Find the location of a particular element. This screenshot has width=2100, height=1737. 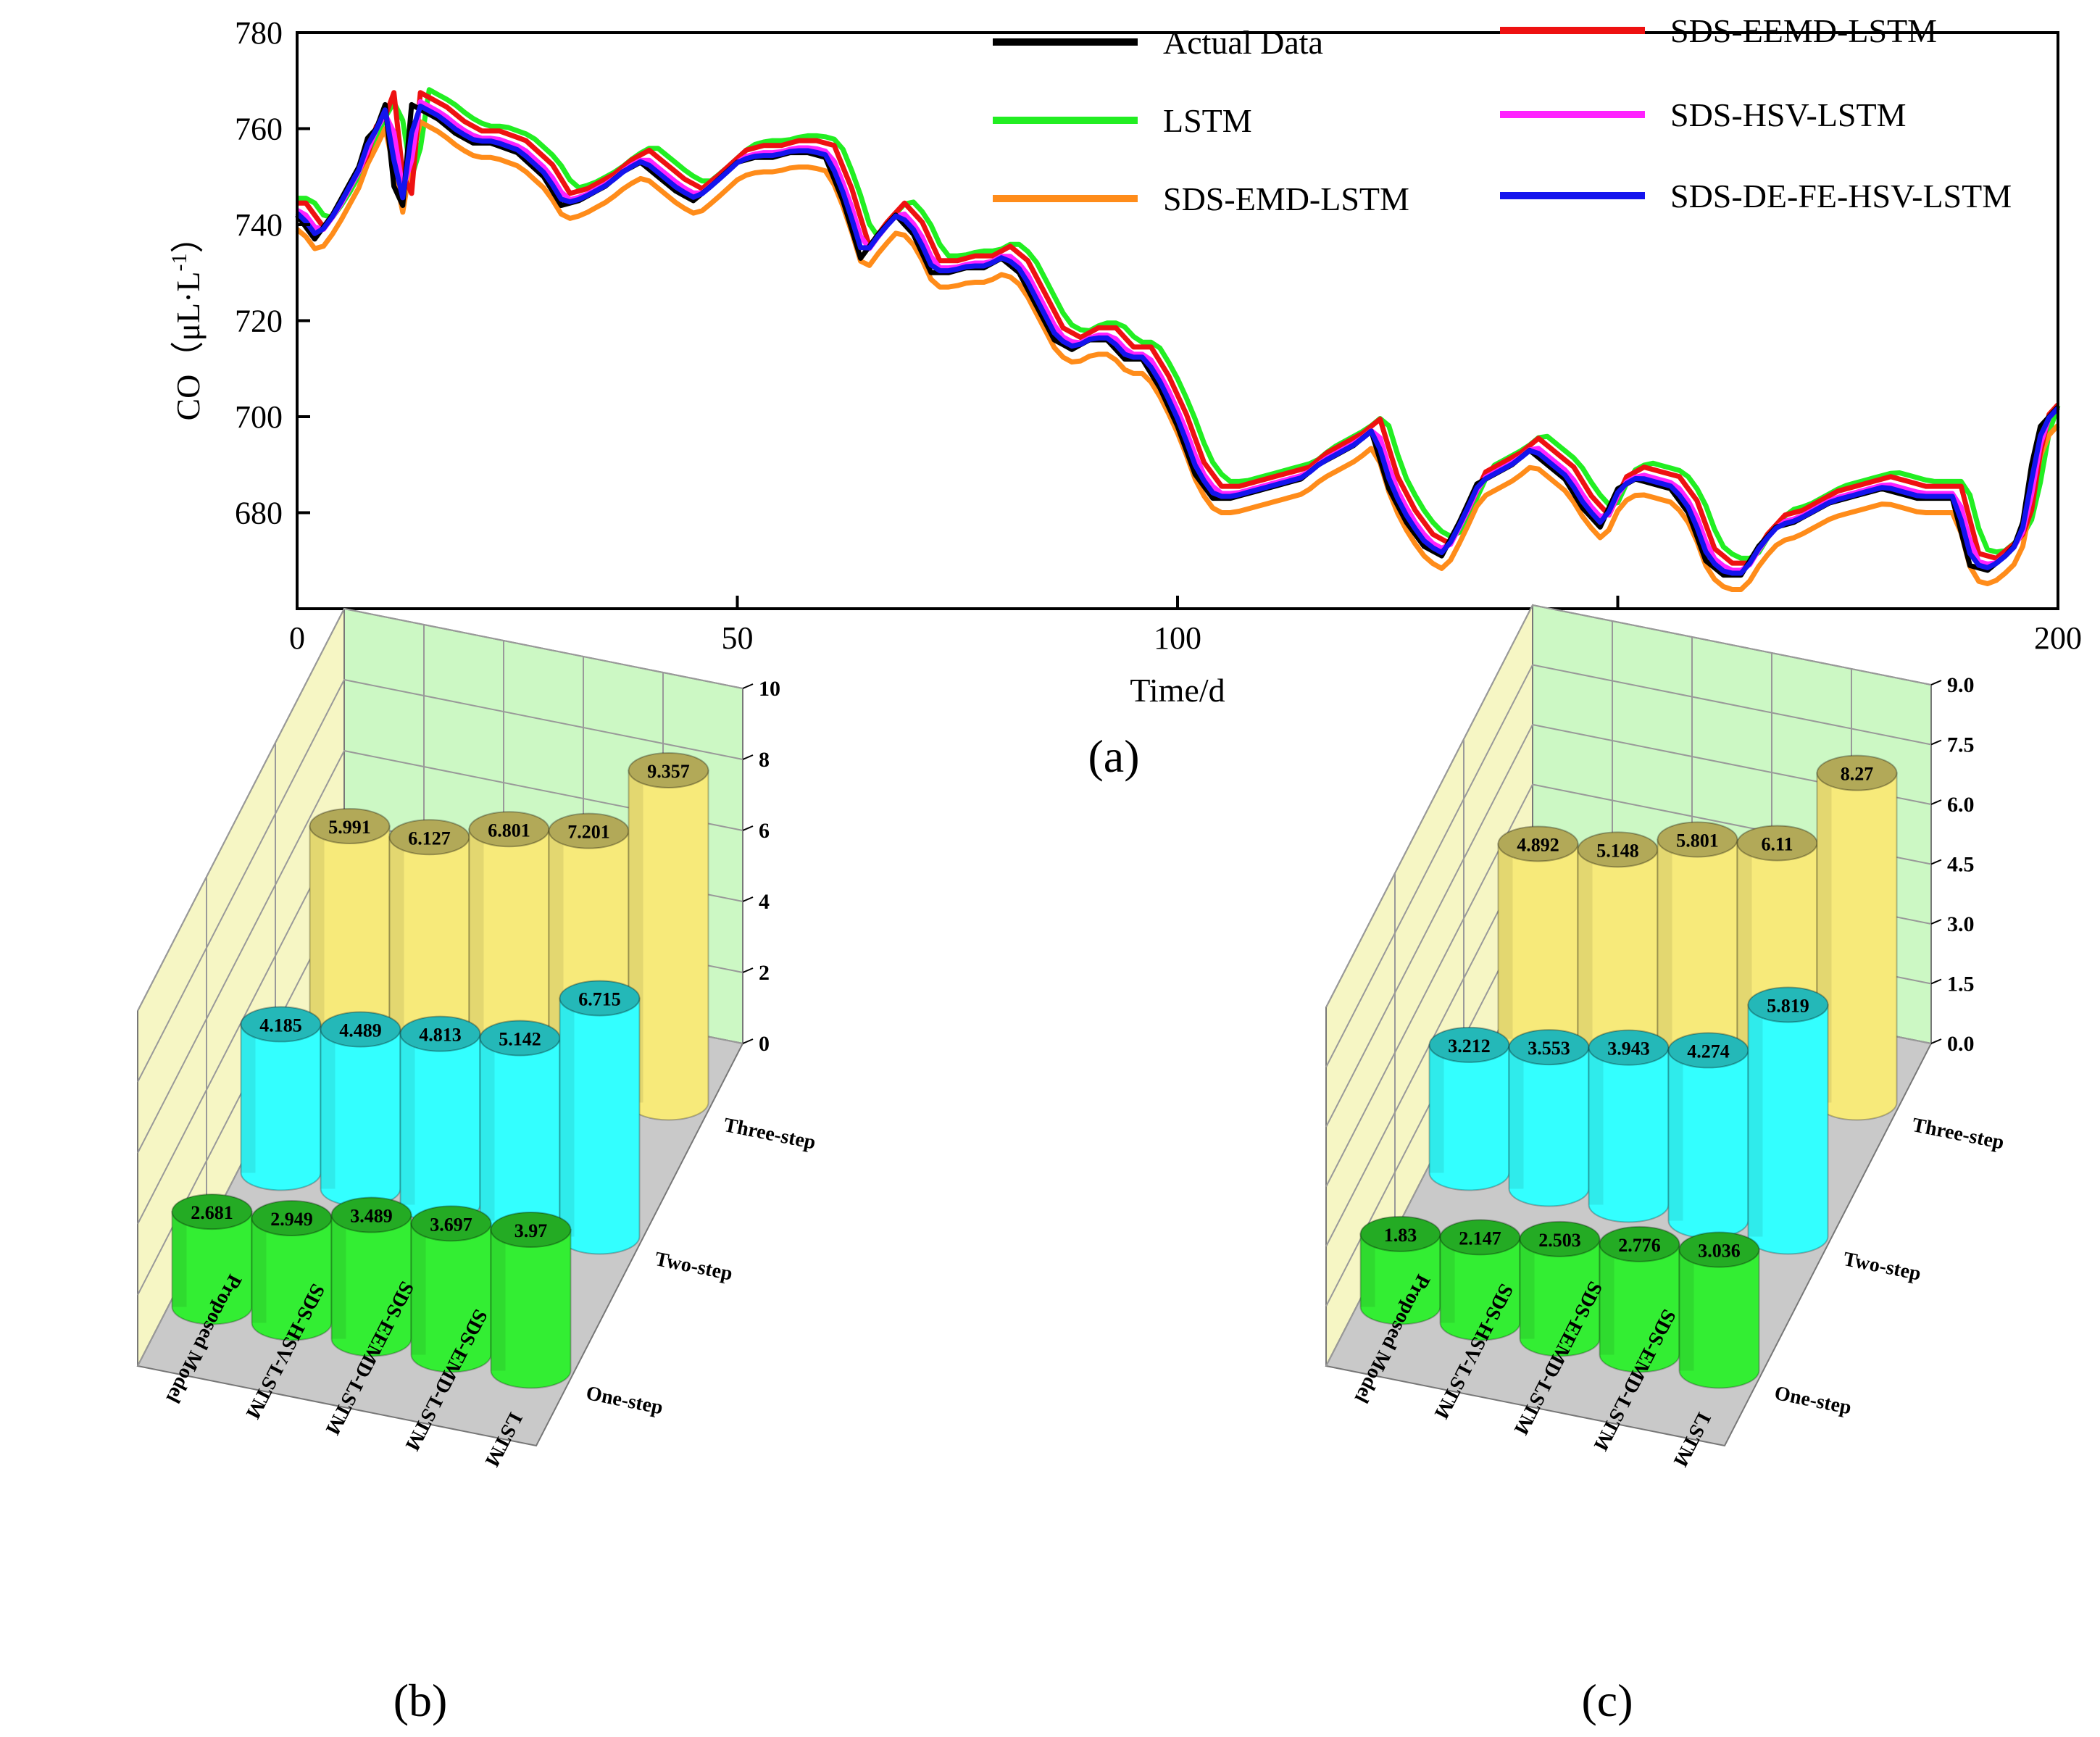

bar: 2.681 is located at coordinates (212, 1260).